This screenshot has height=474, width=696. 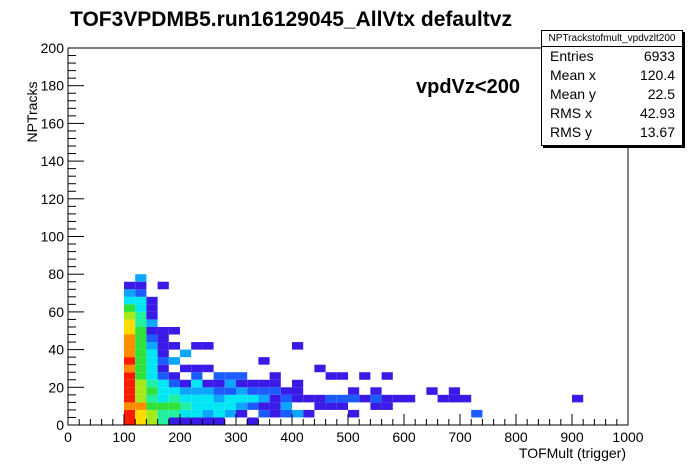 What do you see at coordinates (571, 113) in the screenshot?
I see `stats-label: RMS x` at bounding box center [571, 113].